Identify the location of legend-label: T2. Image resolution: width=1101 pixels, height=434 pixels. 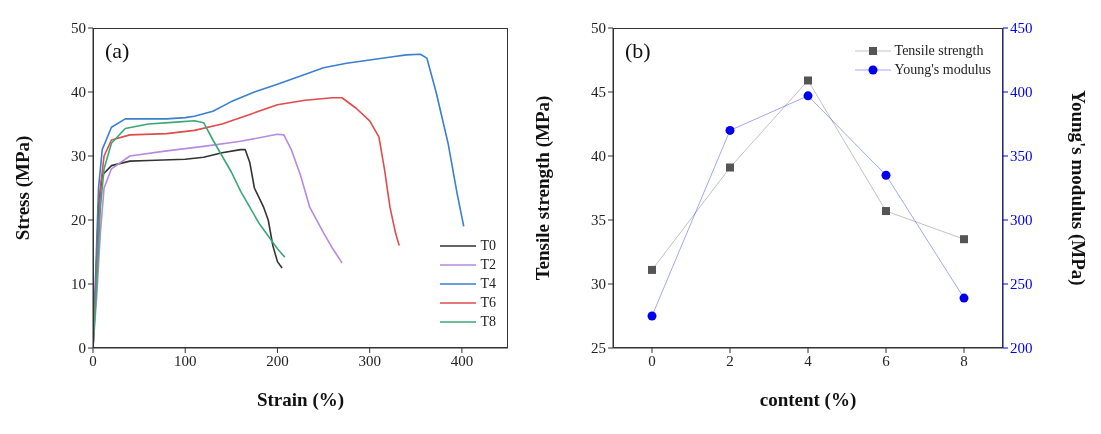
(488, 264).